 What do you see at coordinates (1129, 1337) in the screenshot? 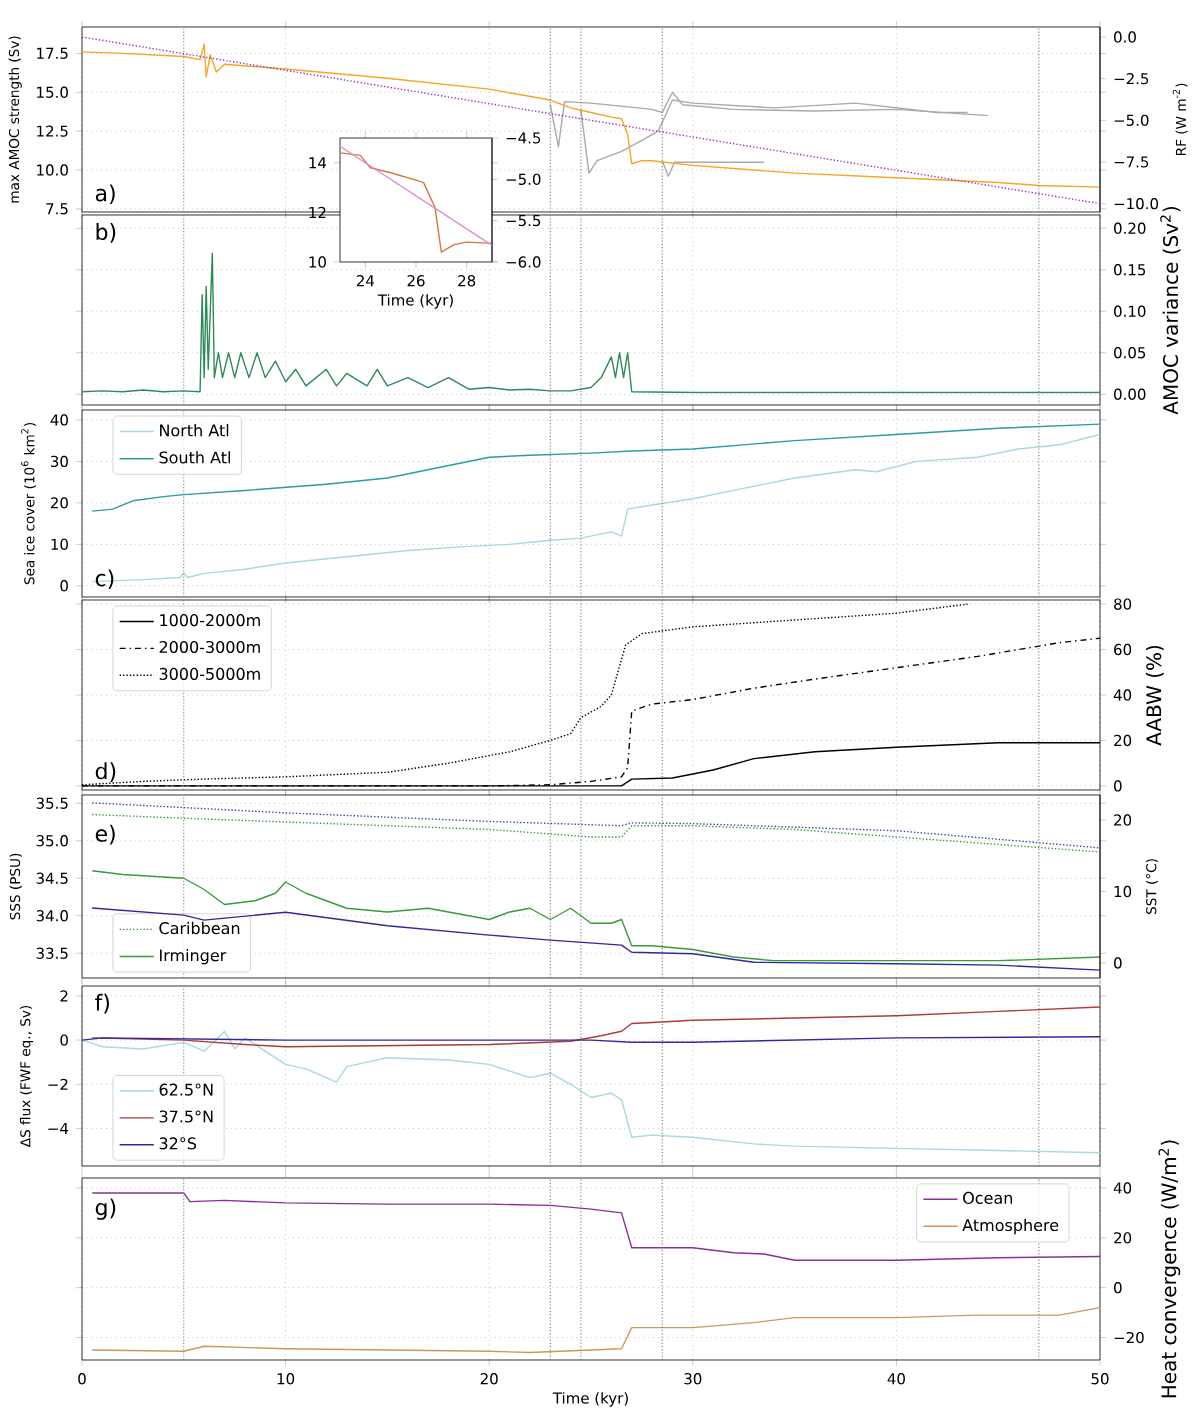
I see `y2-tick-label: −20` at bounding box center [1129, 1337].